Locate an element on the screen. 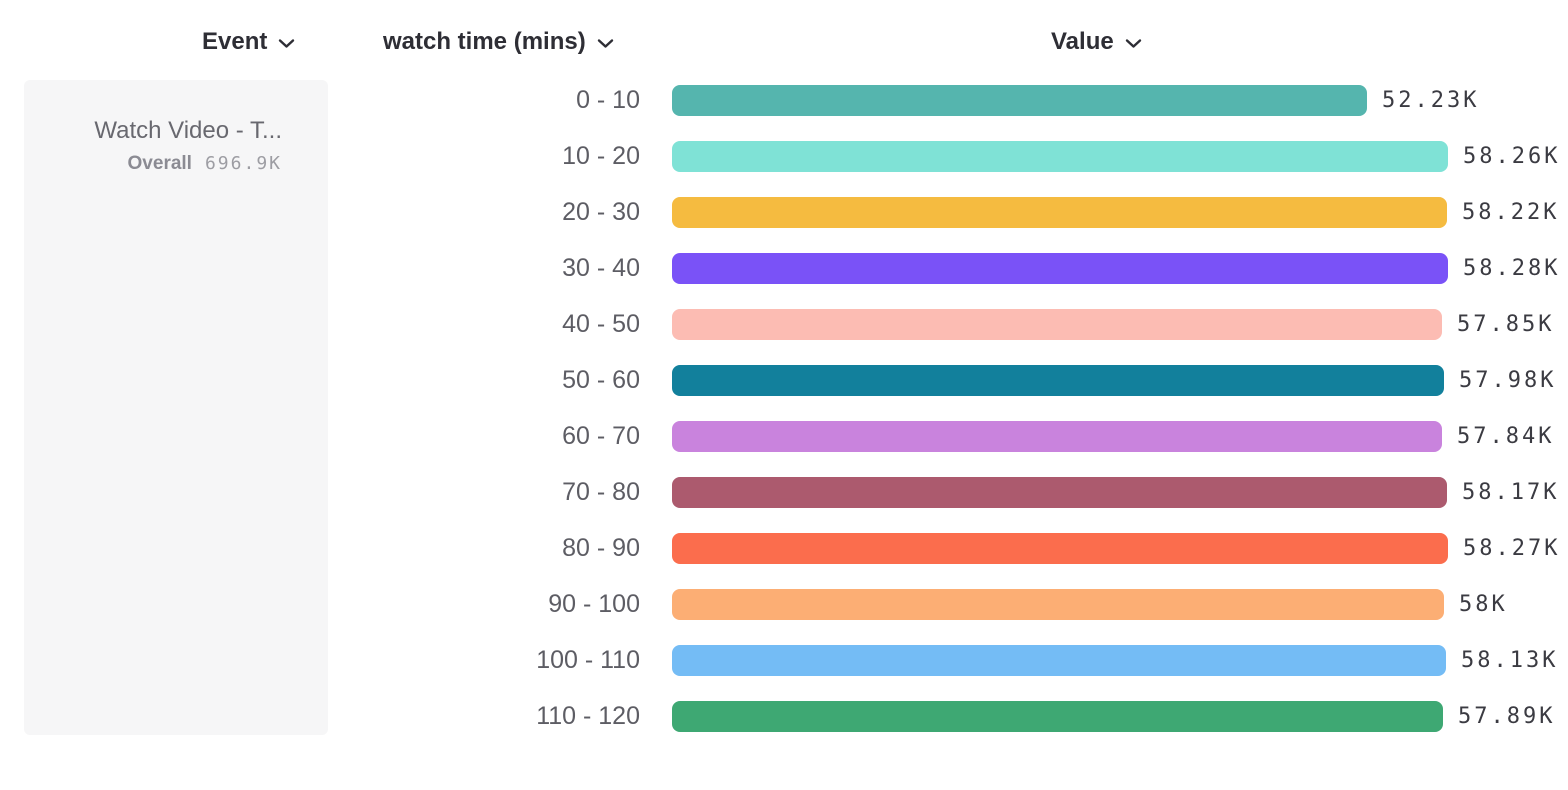 The image size is (1568, 790). value-label: 58.27K is located at coordinates (1512, 548).